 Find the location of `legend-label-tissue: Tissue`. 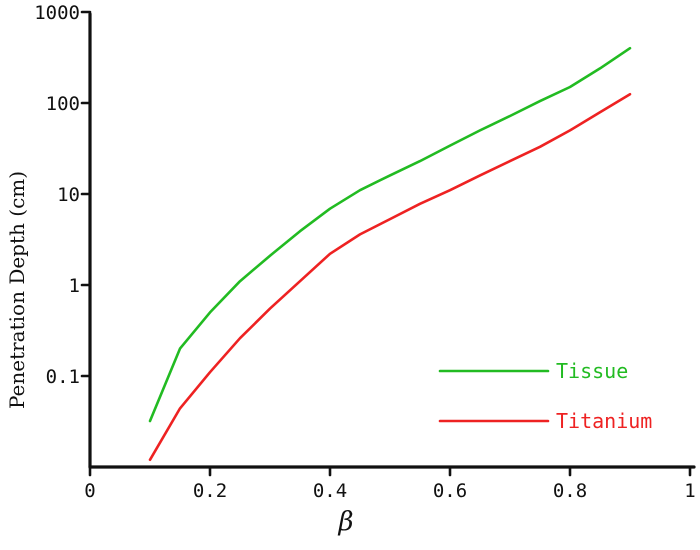

legend-label-tissue: Tissue is located at coordinates (592, 371).